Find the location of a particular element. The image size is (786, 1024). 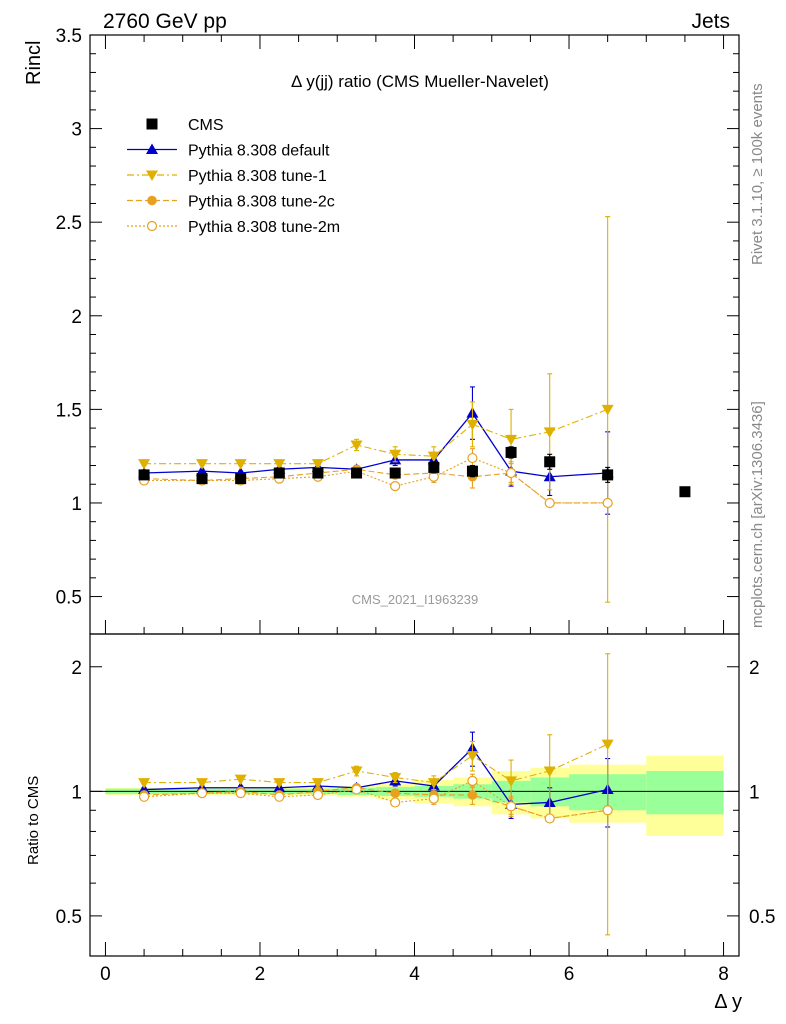

main-series-lines is located at coordinates (376, 456).